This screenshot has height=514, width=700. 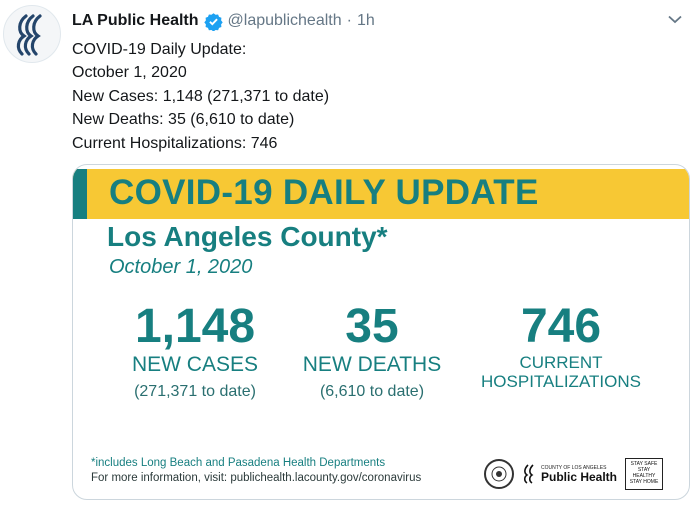 What do you see at coordinates (135, 20) in the screenshot?
I see `display-name: LA Public Health` at bounding box center [135, 20].